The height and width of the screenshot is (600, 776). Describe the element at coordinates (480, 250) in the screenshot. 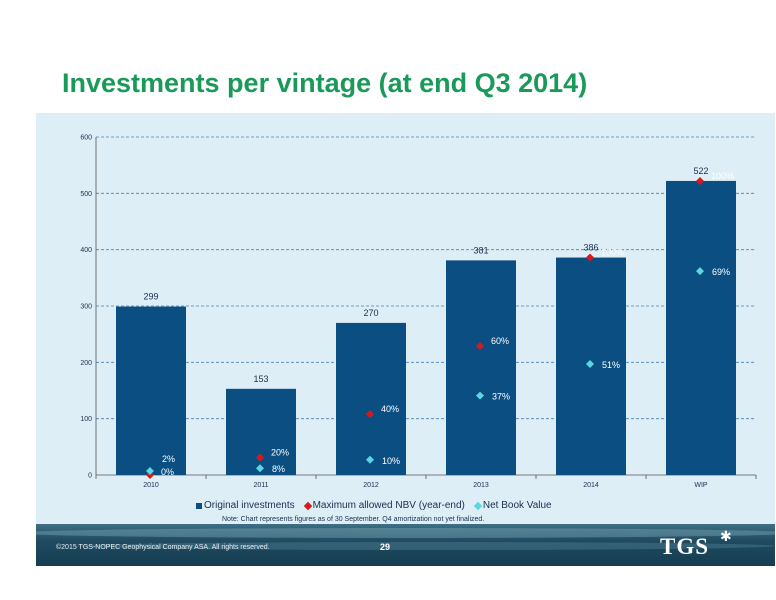

I see `bar-value-label: 381` at that location.